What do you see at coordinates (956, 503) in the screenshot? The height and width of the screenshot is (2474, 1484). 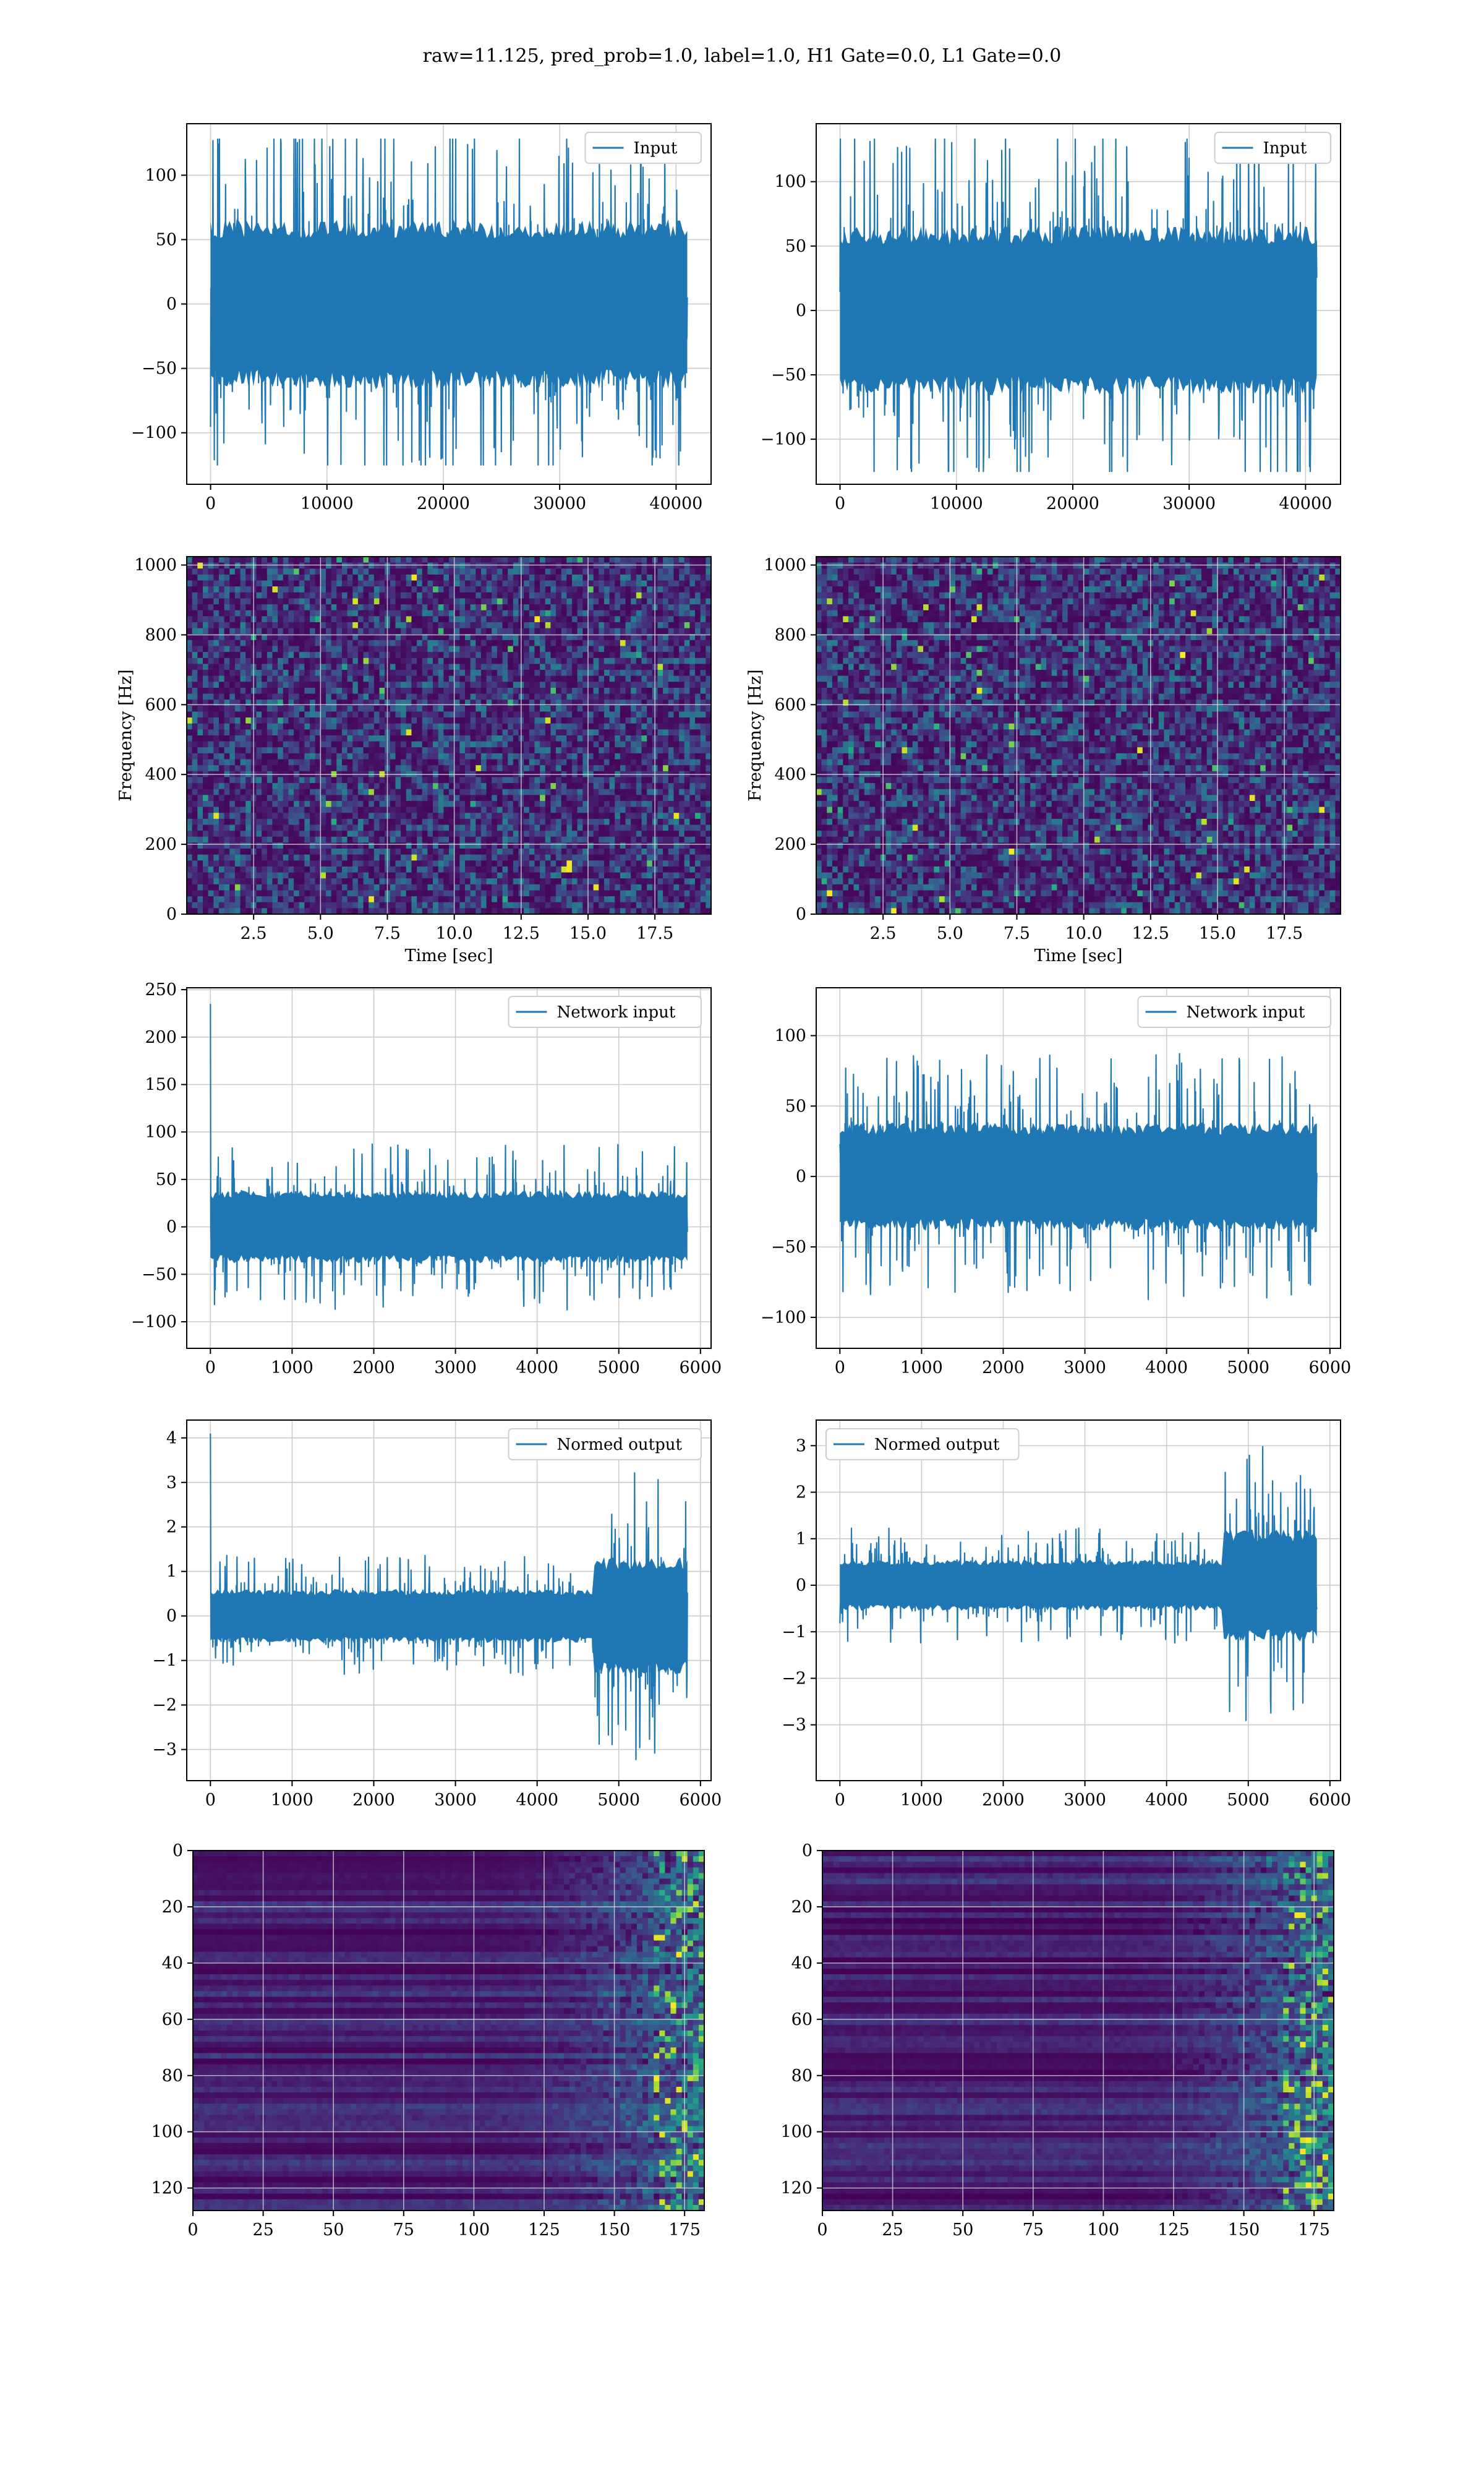 I see `x-tick-label: 10000` at bounding box center [956, 503].